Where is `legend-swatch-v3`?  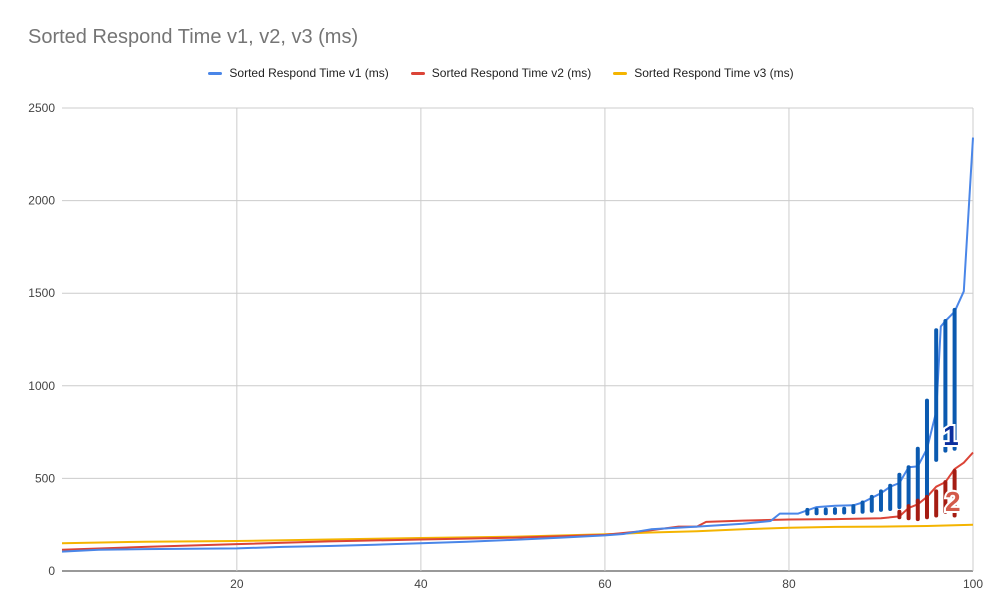 legend-swatch-v3 is located at coordinates (620, 73).